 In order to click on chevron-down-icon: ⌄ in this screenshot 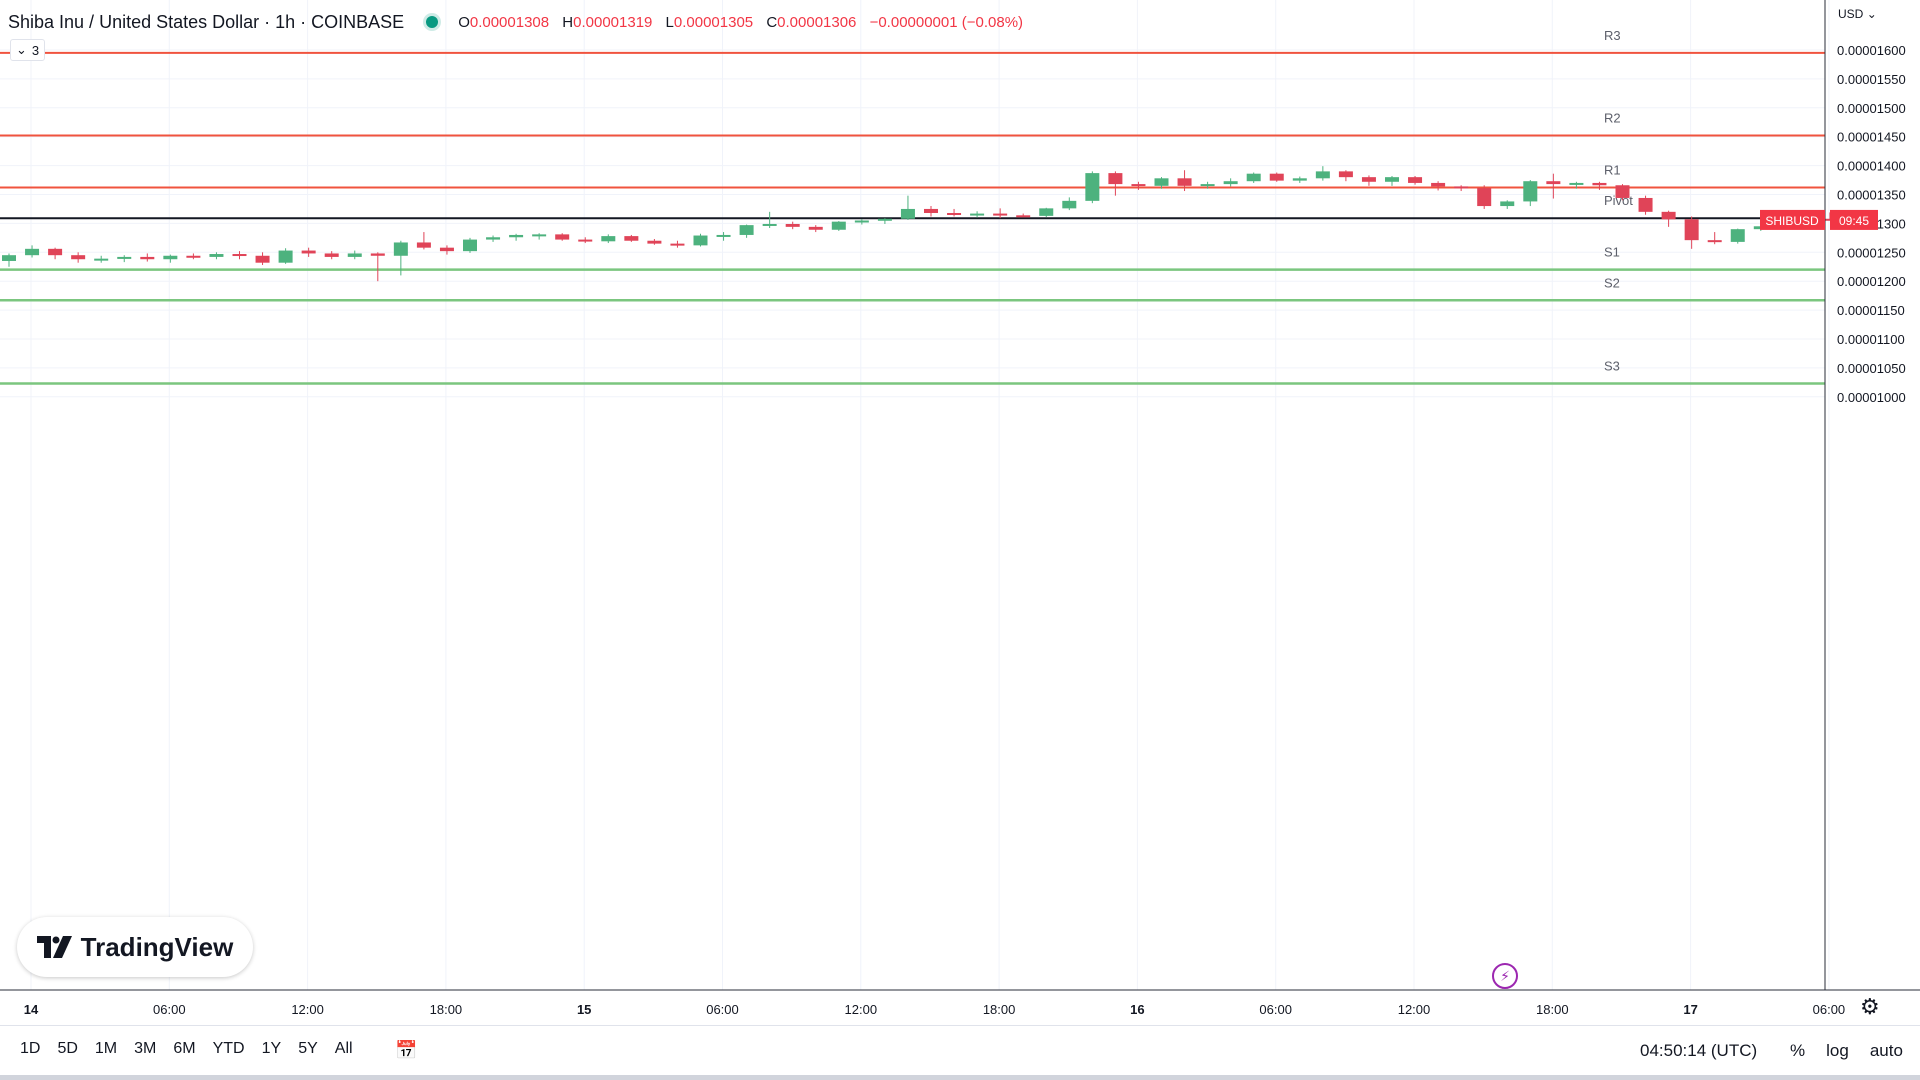, I will do `click(1871, 14)`.